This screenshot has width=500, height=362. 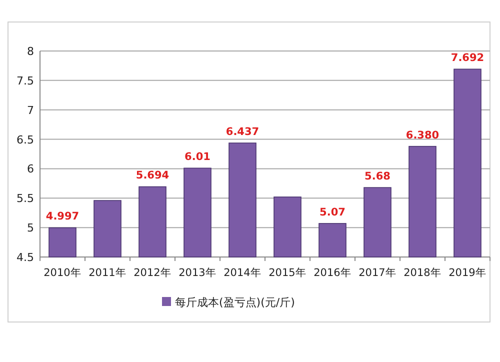 What do you see at coordinates (333, 273) in the screenshot?
I see `x-tick-label: 2016年` at bounding box center [333, 273].